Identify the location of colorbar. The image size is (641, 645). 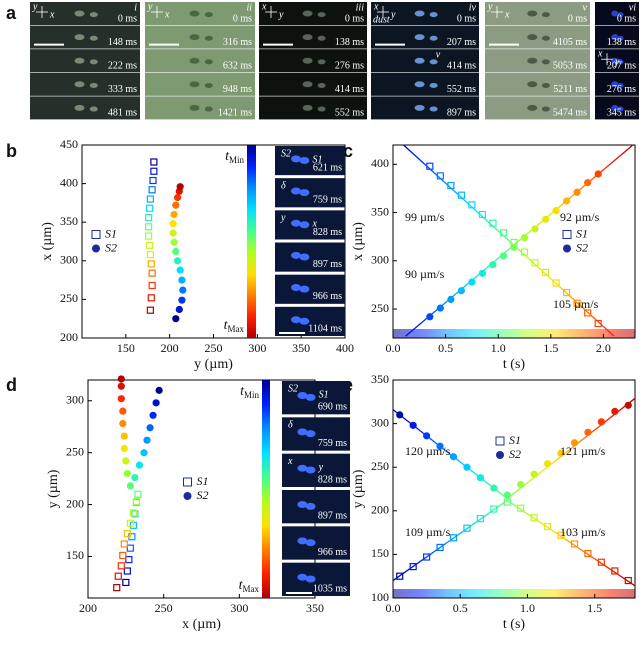
(266, 489).